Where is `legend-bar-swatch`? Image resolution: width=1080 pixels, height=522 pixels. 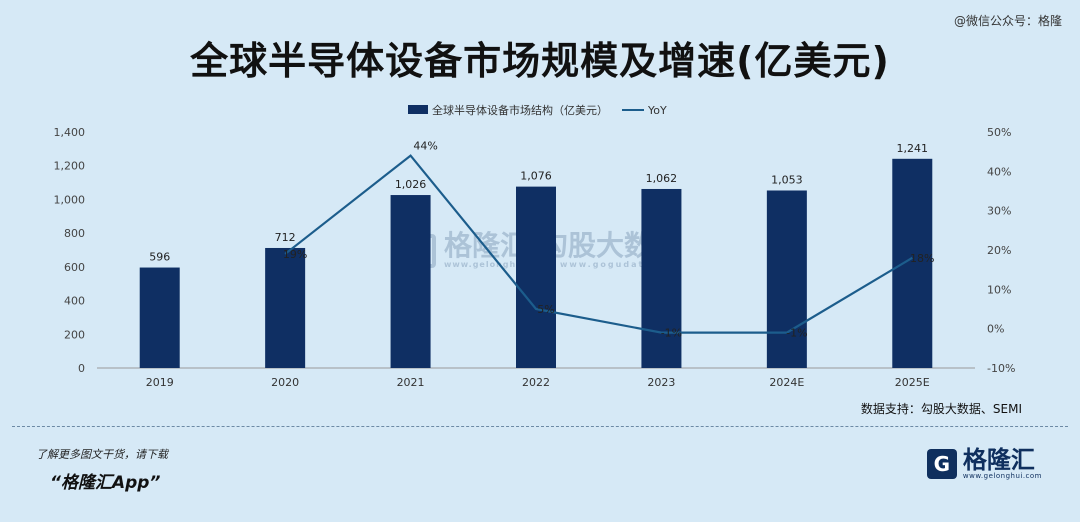
legend-bar-swatch is located at coordinates (418, 109).